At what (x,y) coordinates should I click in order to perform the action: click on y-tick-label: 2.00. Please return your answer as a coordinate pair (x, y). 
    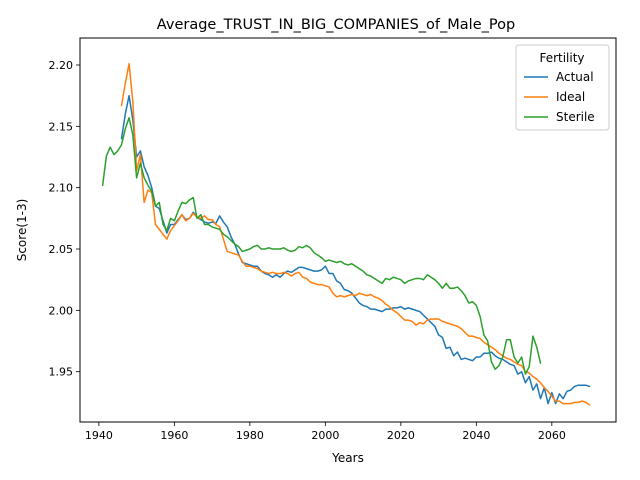
    Looking at the image, I should click on (61, 310).